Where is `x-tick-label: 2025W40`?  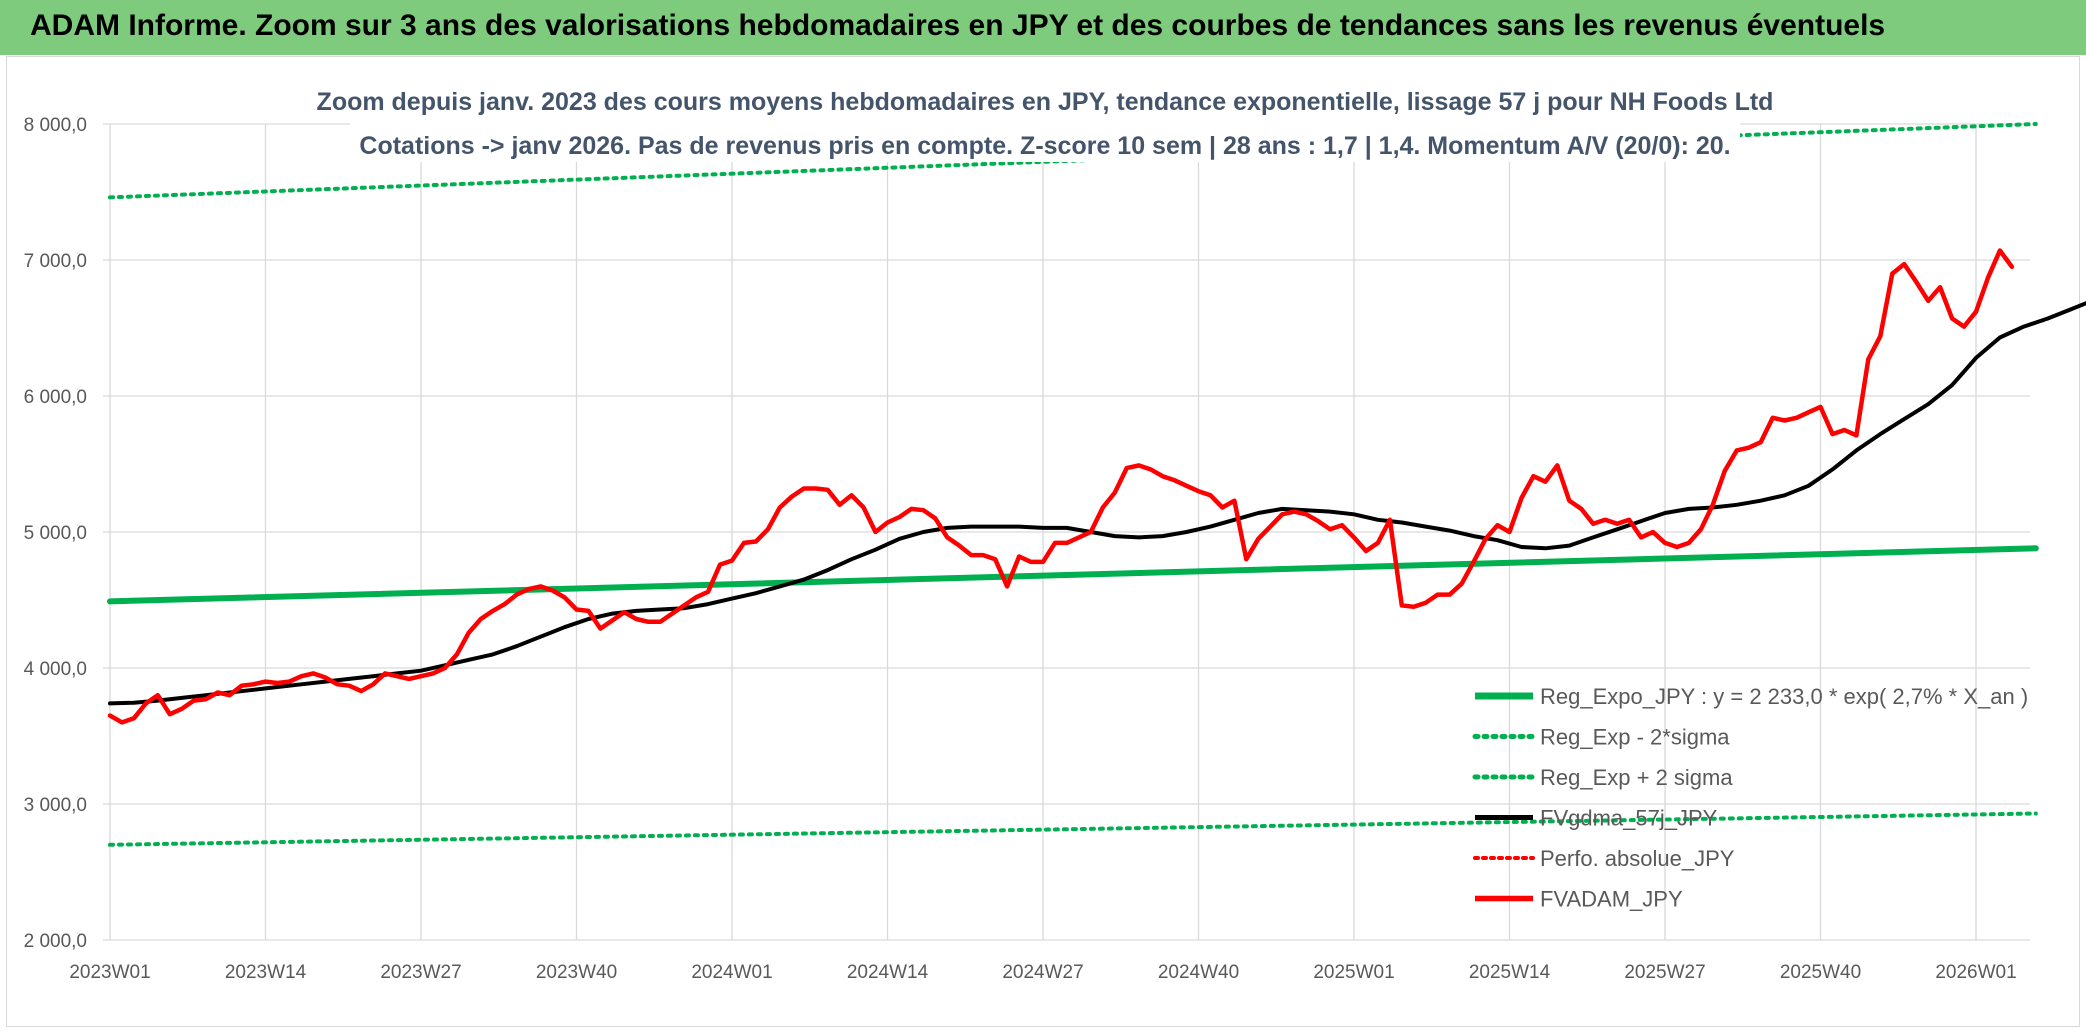
x-tick-label: 2025W40 is located at coordinates (1820, 972).